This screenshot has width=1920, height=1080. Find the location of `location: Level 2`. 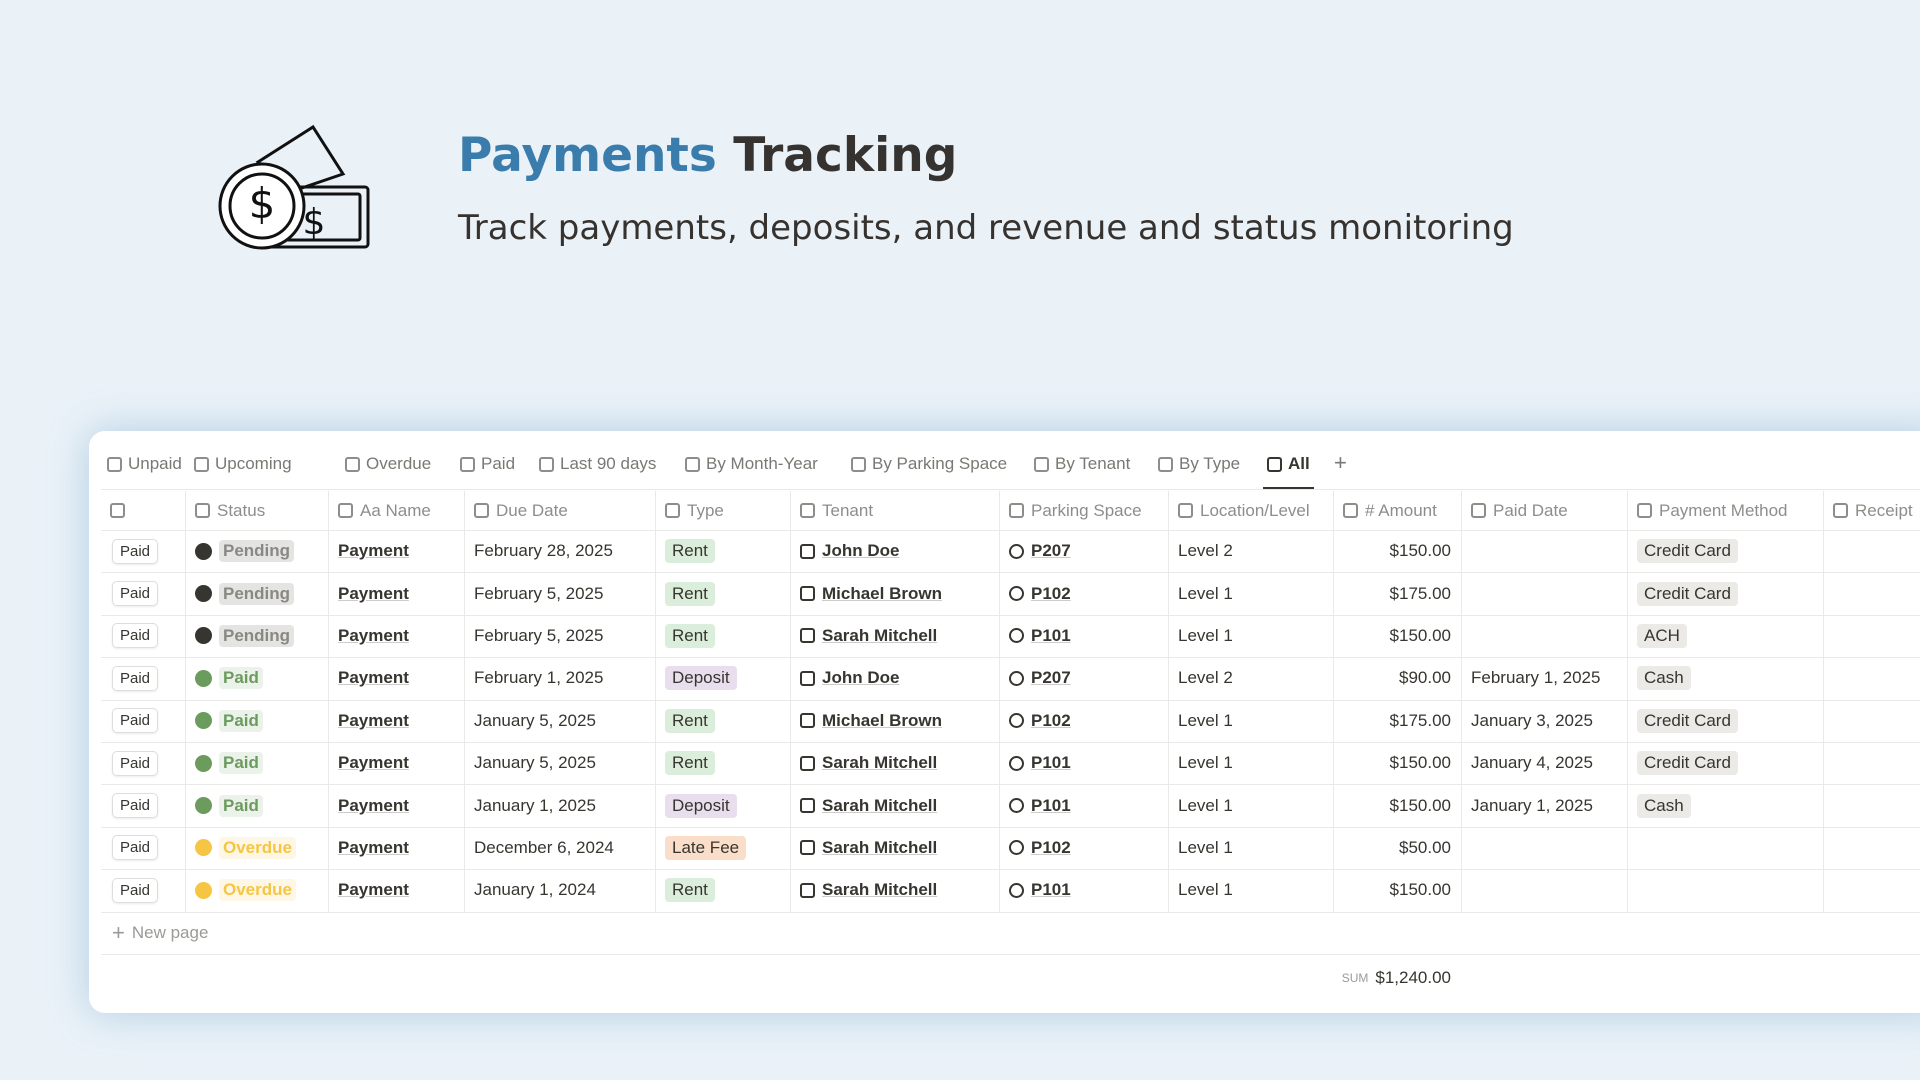

location: Level 2 is located at coordinates (1205, 551).